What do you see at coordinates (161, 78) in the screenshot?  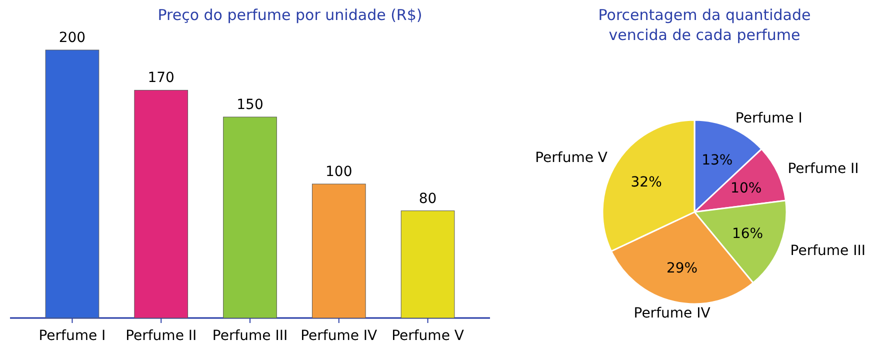 I see `data-label: 170` at bounding box center [161, 78].